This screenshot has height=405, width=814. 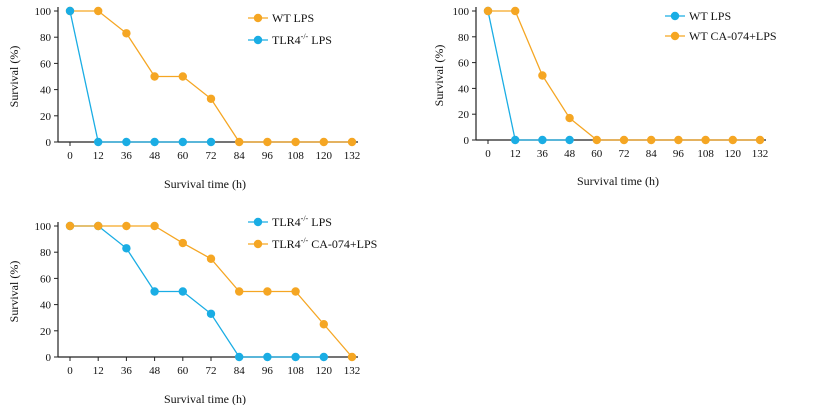 What do you see at coordinates (293, 18) in the screenshot?
I see `legend-label: WT LPS` at bounding box center [293, 18].